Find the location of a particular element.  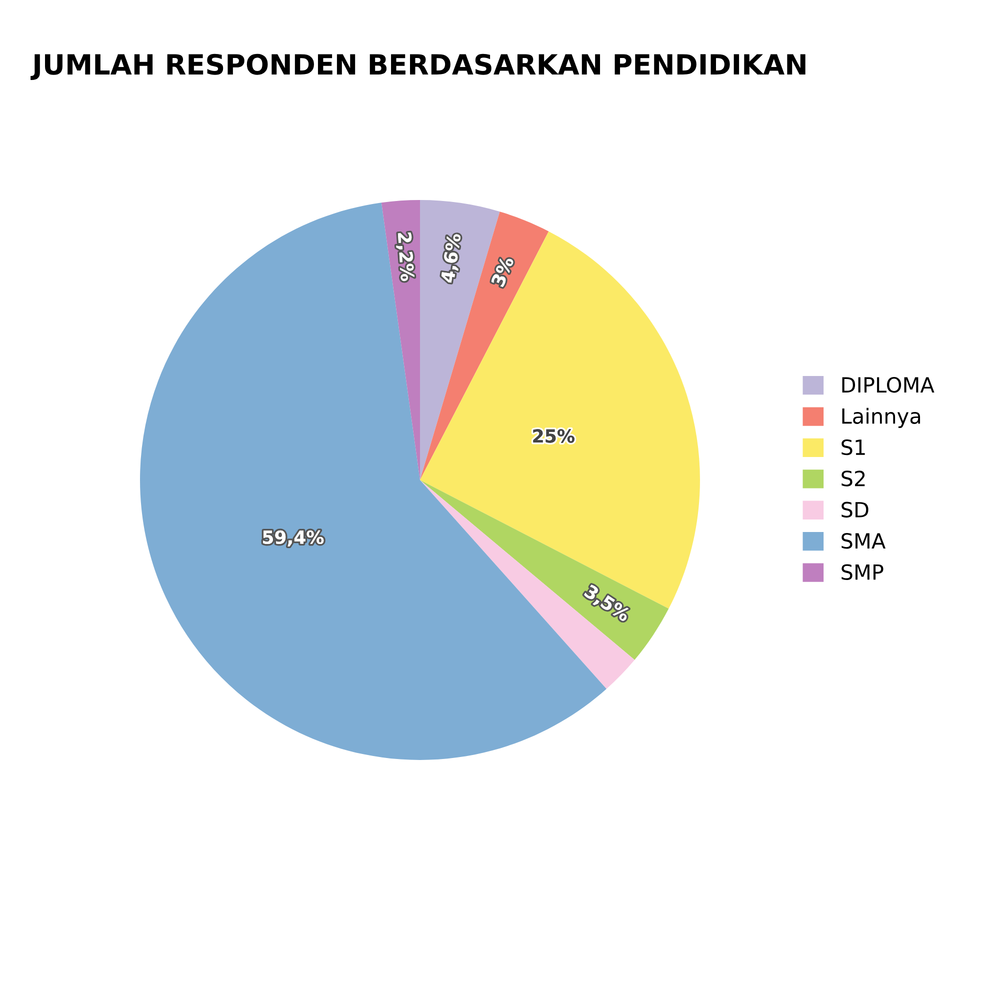

legend-label: SMA is located at coordinates (864, 541).